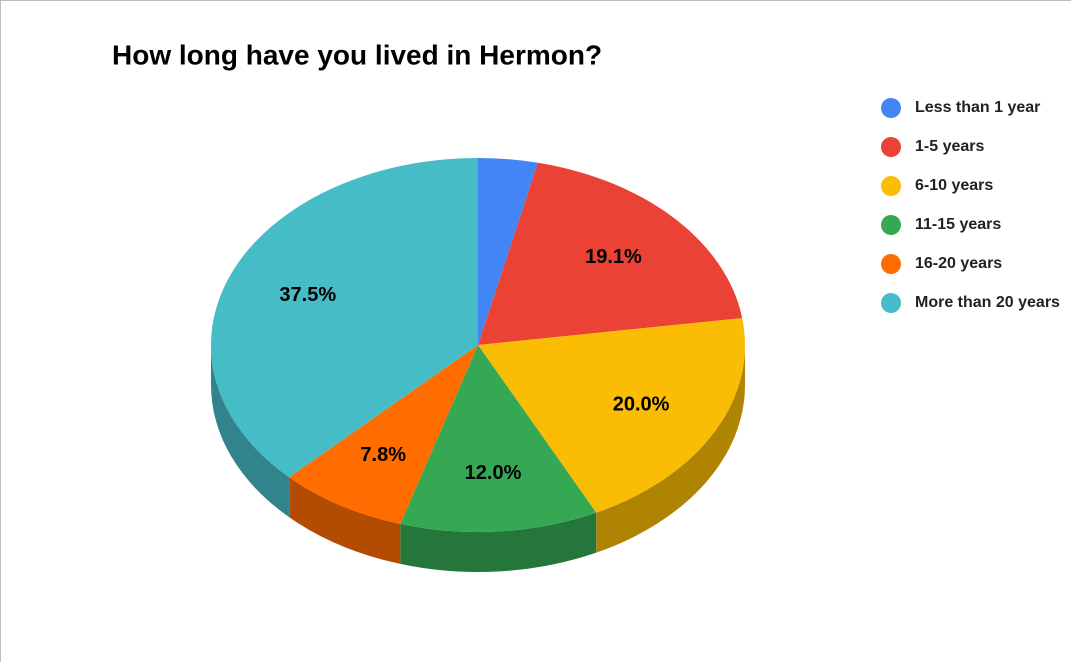 This screenshot has width=1071, height=662. What do you see at coordinates (949, 146) in the screenshot?
I see `legend-label: 1-5 years` at bounding box center [949, 146].